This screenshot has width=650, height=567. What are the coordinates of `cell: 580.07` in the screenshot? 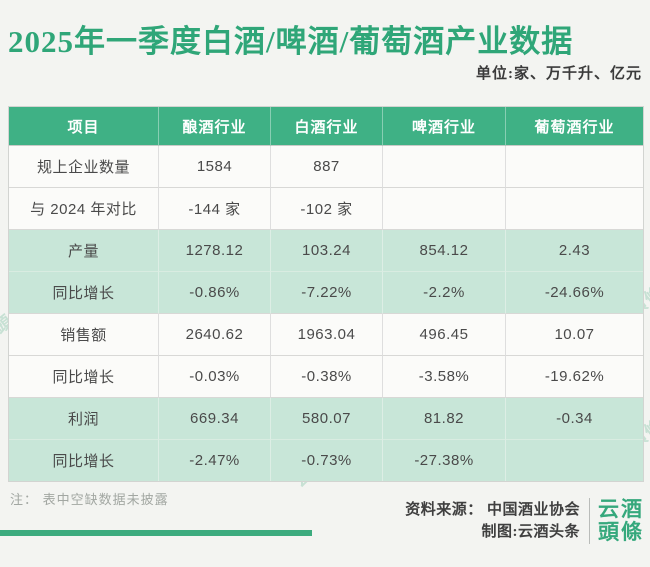 It's located at (327, 419).